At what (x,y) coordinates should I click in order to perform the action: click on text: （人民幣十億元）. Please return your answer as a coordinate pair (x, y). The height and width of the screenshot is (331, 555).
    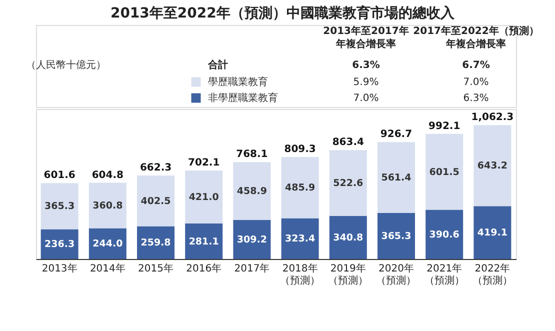
    Looking at the image, I should click on (66, 65).